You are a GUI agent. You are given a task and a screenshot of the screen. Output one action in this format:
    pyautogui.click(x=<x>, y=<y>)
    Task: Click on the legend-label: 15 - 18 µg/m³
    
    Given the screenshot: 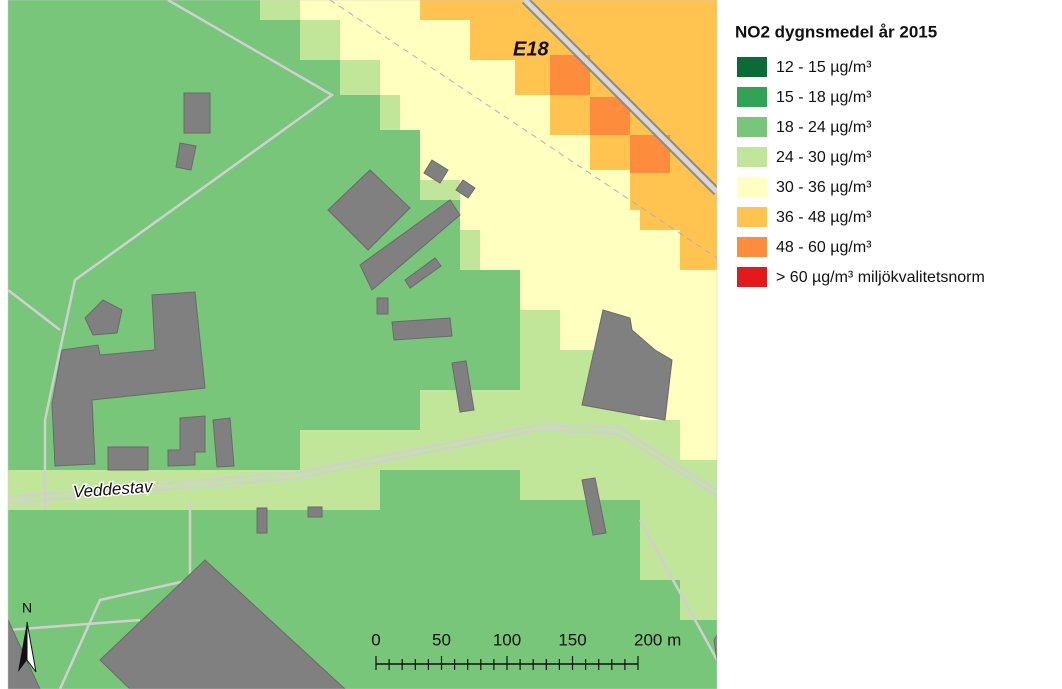 What is the action you would take?
    pyautogui.click(x=824, y=97)
    